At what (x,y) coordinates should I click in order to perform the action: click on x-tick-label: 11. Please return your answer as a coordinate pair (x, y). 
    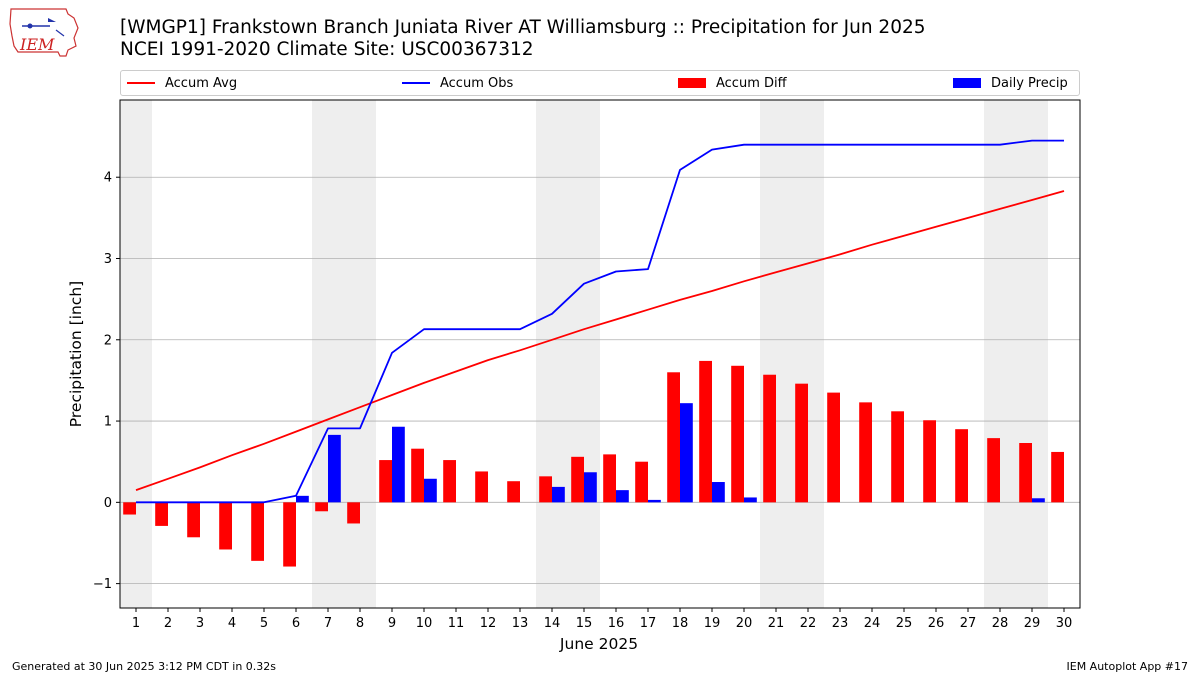
    Looking at the image, I should click on (456, 623).